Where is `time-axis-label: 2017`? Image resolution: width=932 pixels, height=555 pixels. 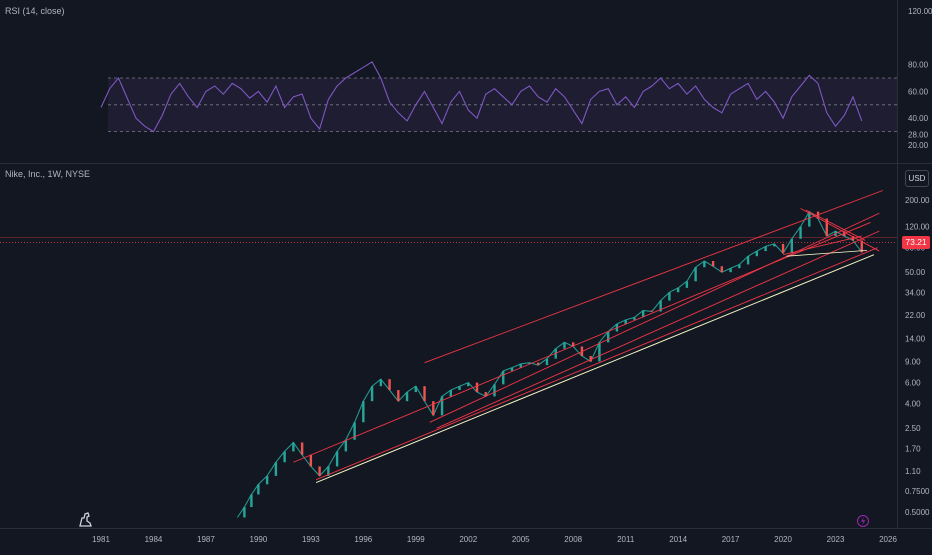
time-axis-label: 2017 is located at coordinates (731, 539).